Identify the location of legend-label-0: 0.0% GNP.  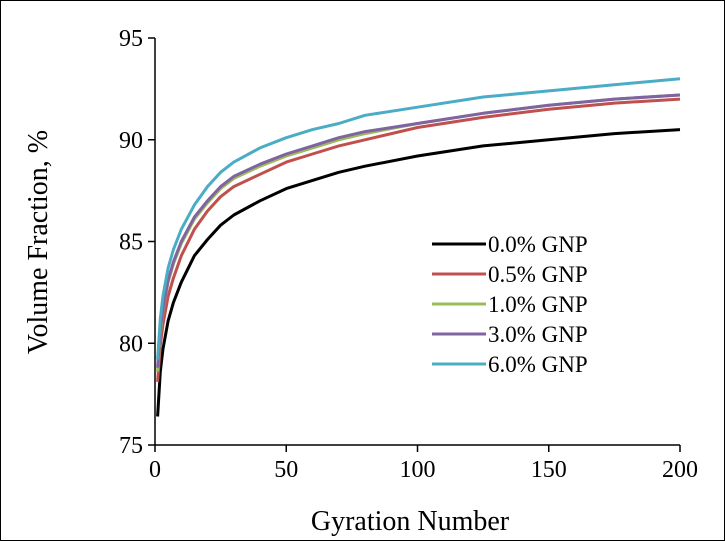
(538, 244).